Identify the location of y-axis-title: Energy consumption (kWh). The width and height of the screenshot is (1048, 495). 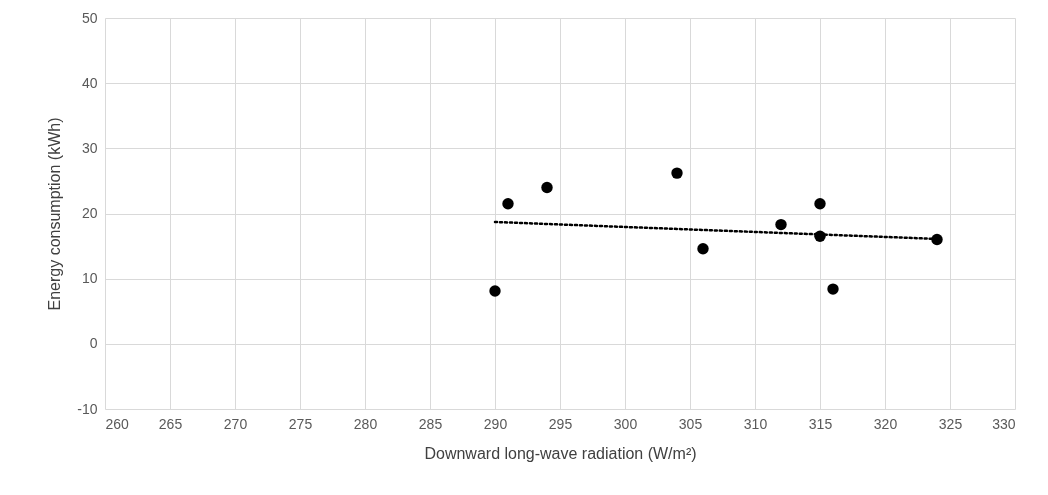
(55, 214).